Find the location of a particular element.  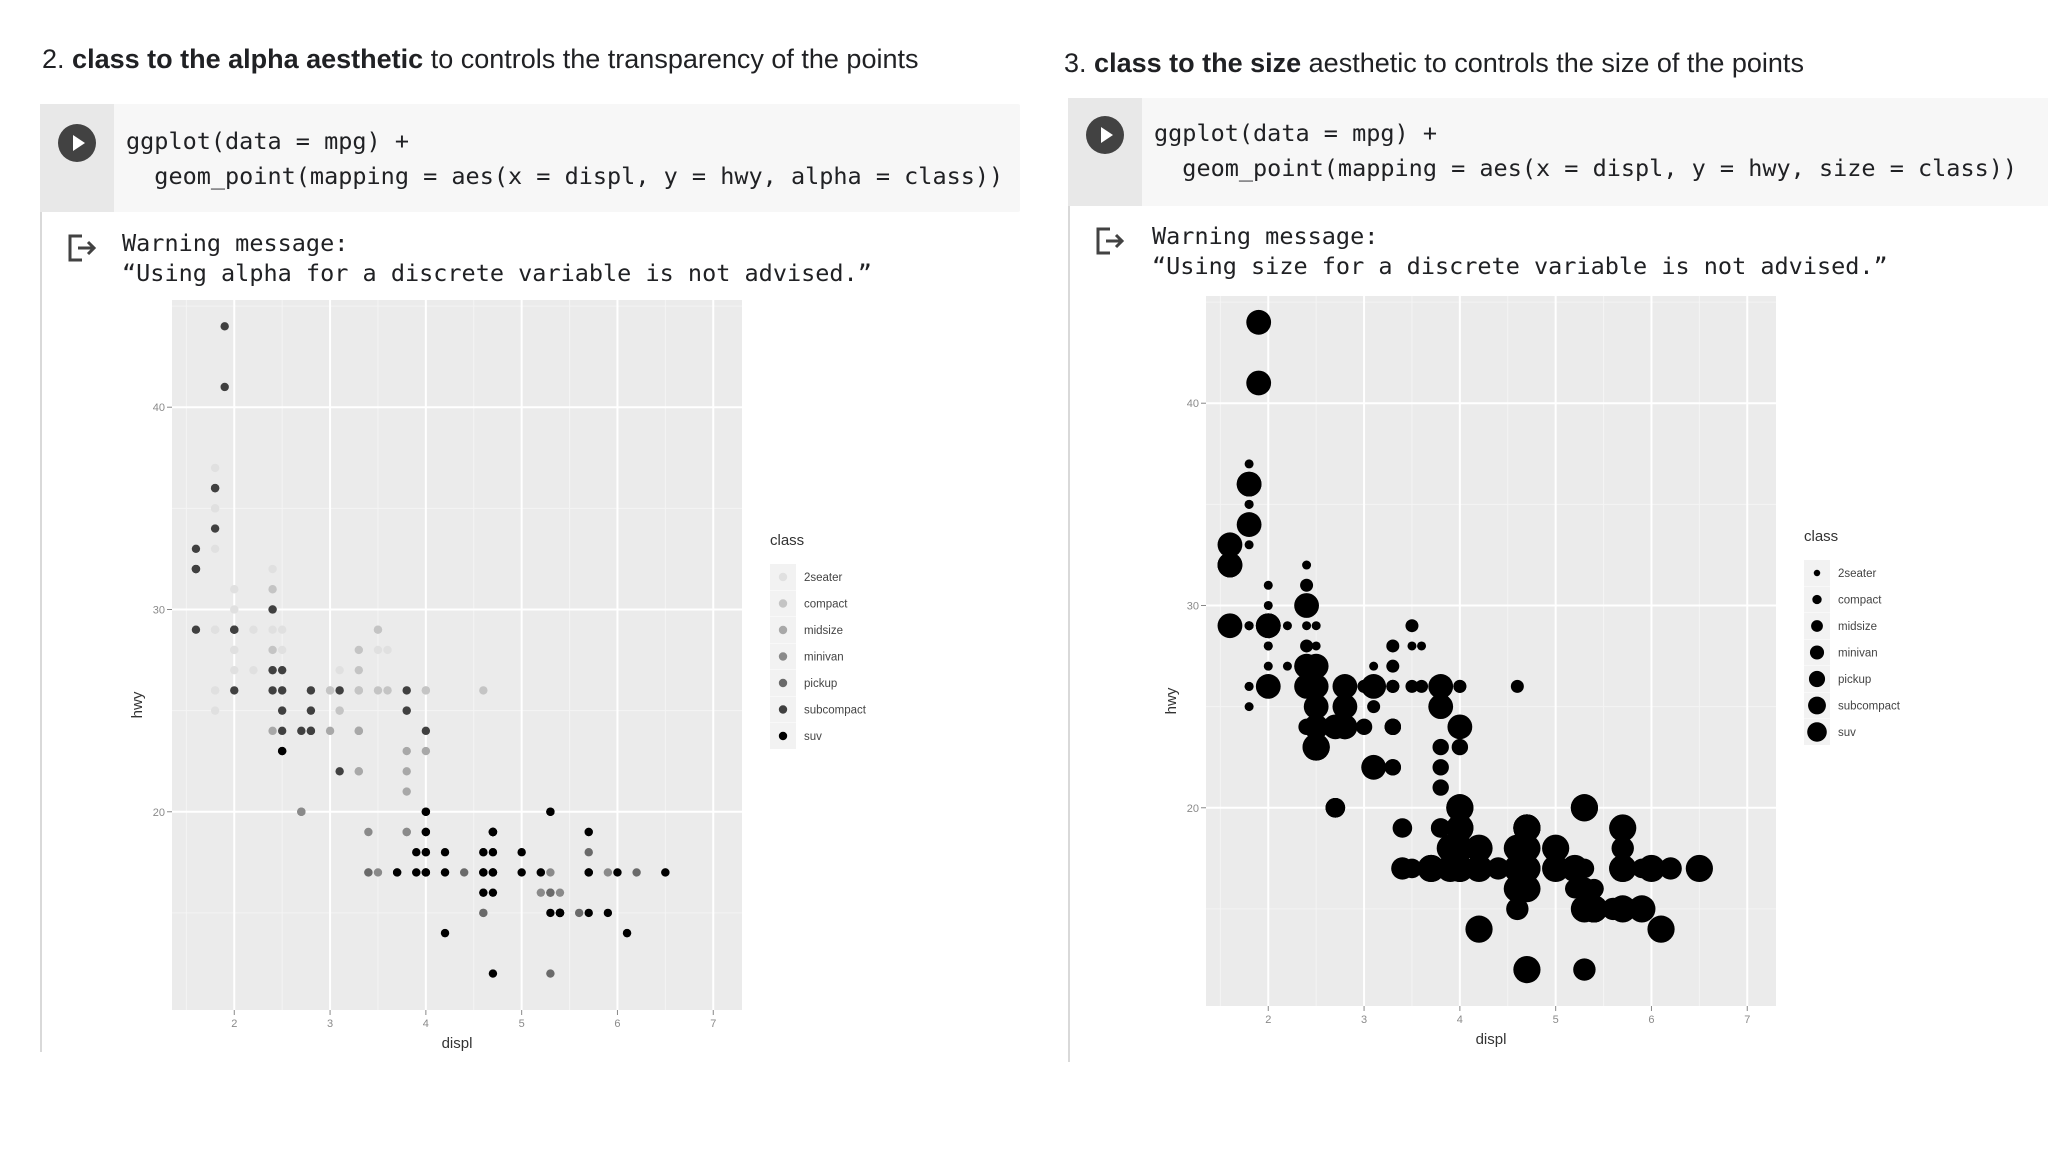

x-tick-label: 7 is located at coordinates (1747, 1020).